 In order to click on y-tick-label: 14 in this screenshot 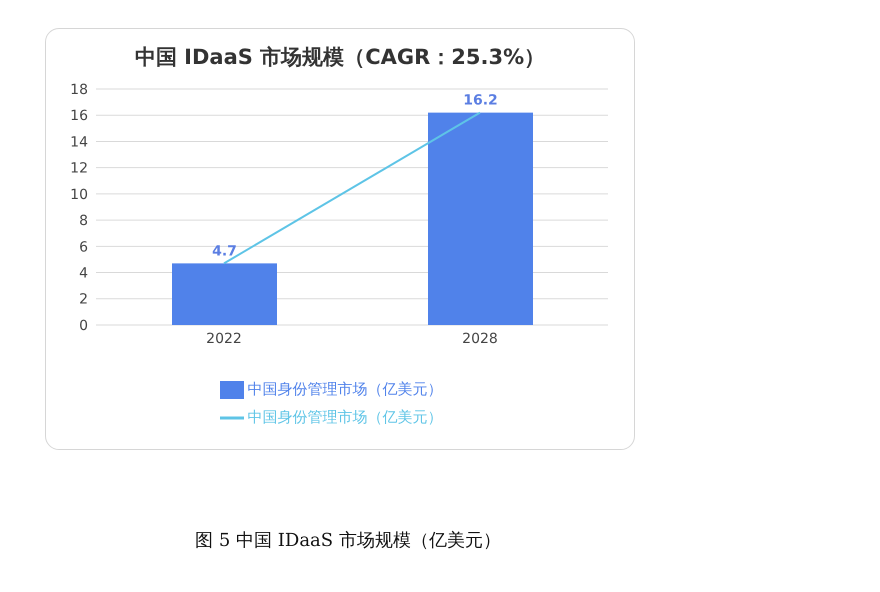, I will do `click(79, 142)`.